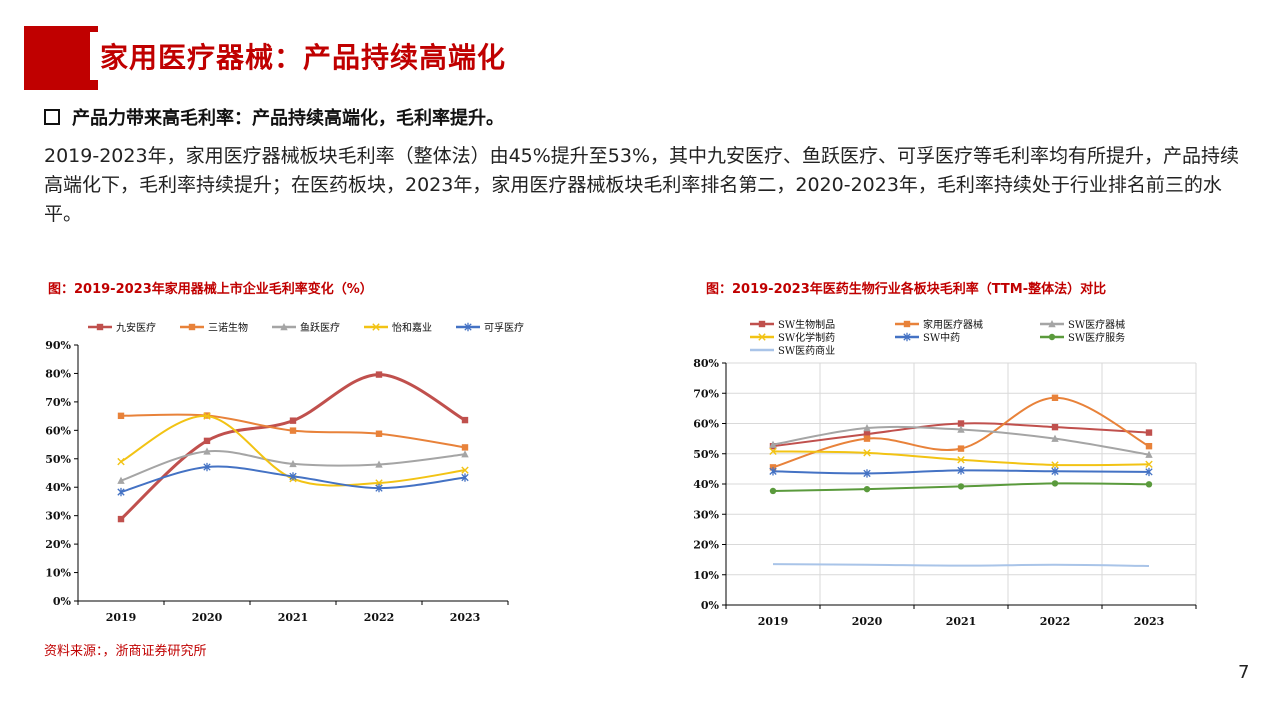 The image size is (1280, 719). Describe the element at coordinates (1055, 621) in the screenshot. I see `chart2-x-tick-label: 2022` at that location.